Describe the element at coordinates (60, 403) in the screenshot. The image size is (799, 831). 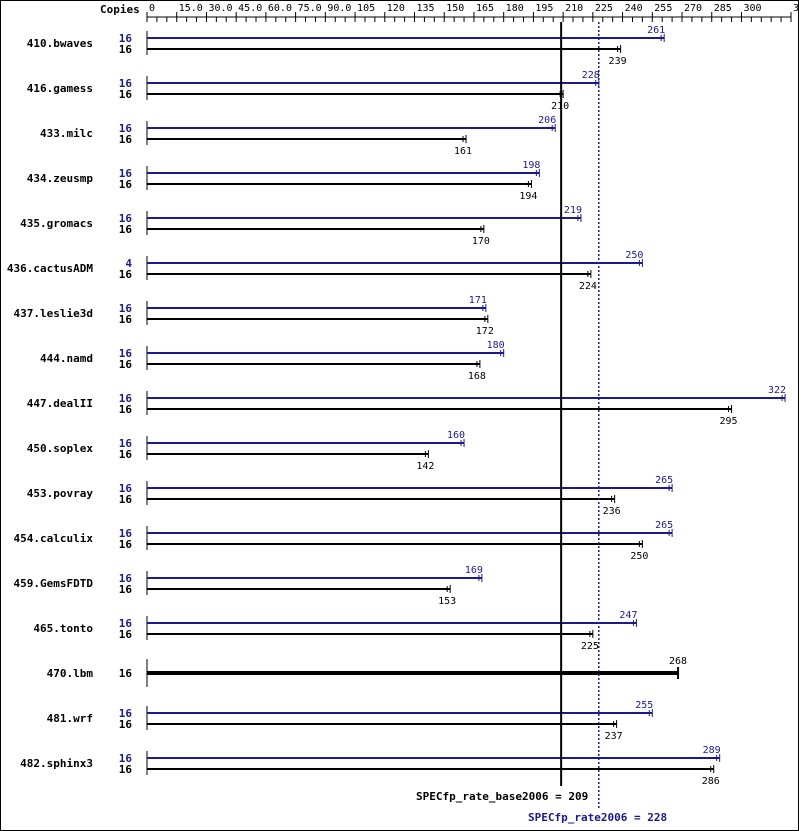
I see `benchmark-label: 447.dealII` at that location.